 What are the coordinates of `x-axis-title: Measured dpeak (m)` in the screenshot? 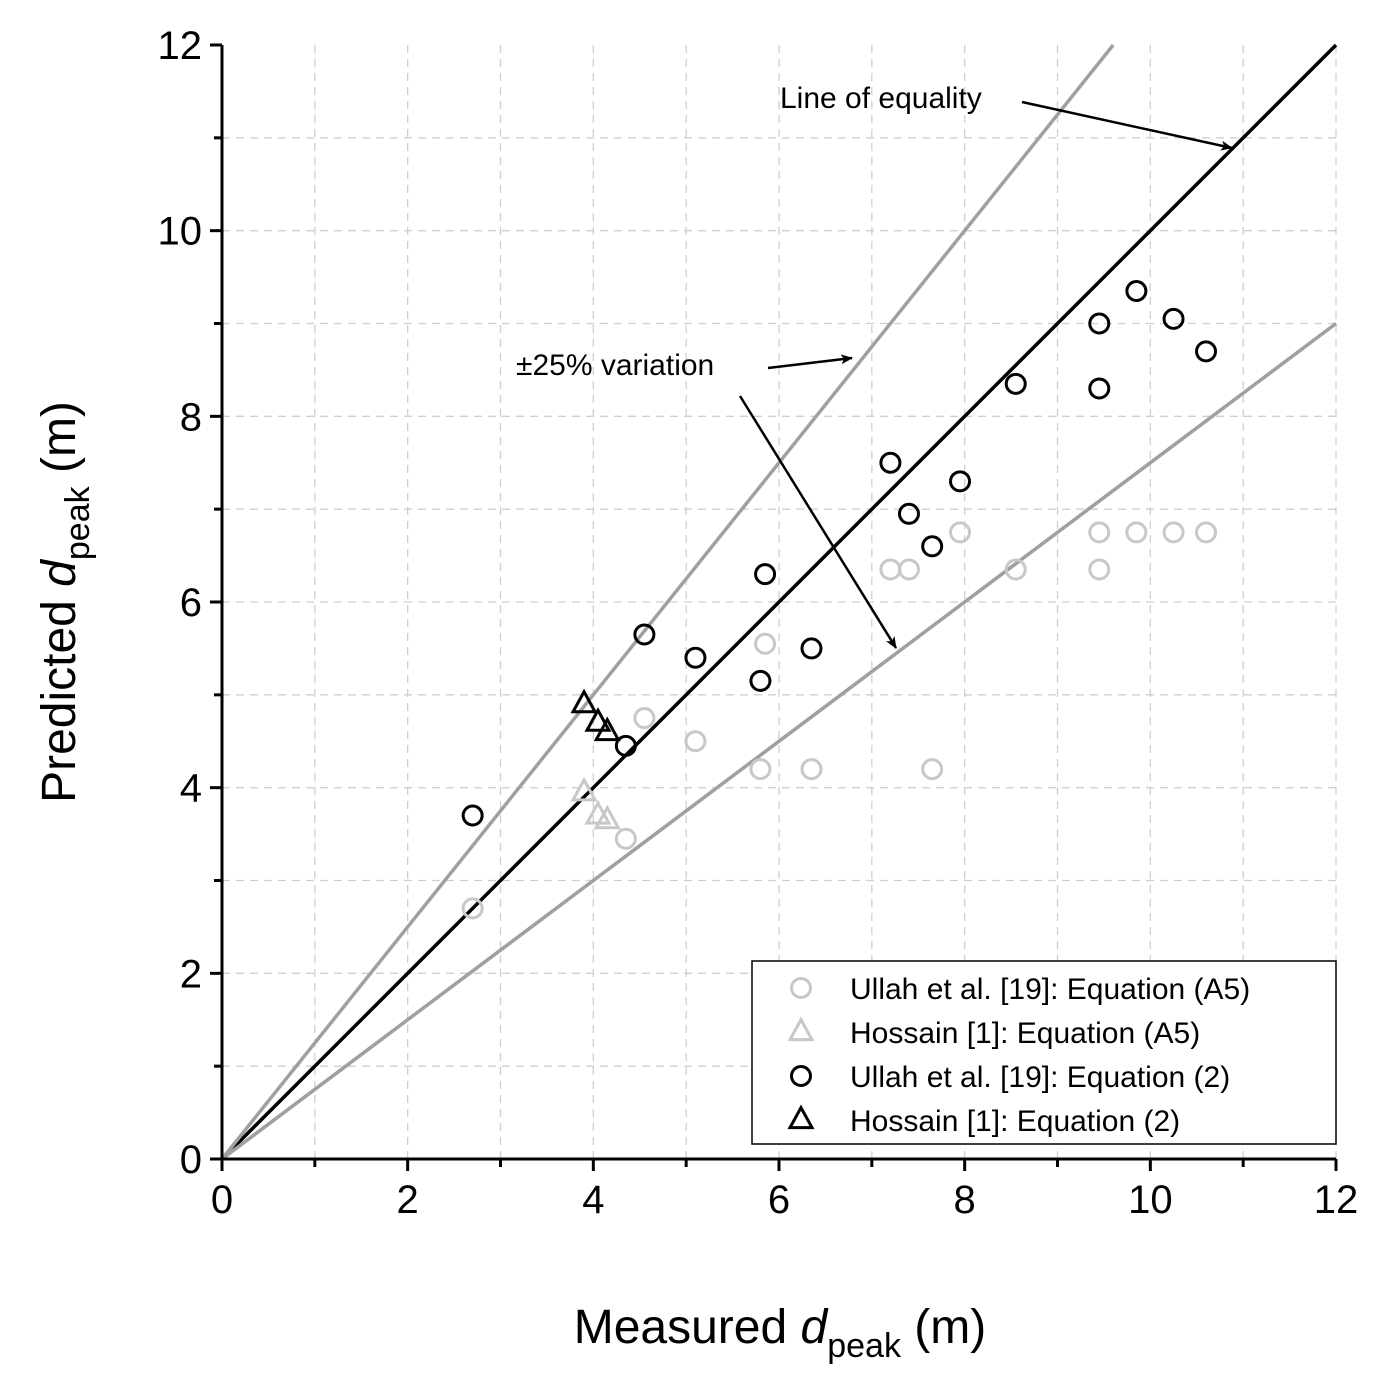 It's located at (780, 1333).